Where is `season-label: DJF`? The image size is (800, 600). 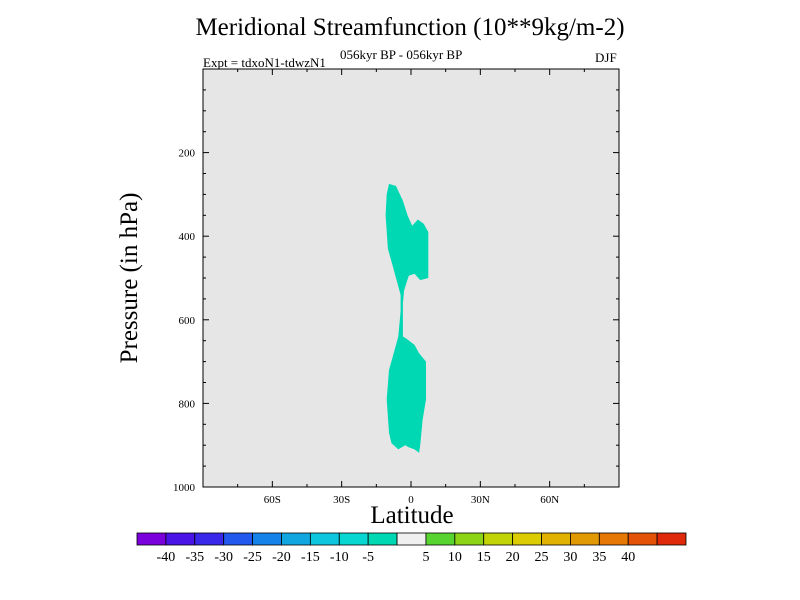
season-label: DJF is located at coordinates (606, 57).